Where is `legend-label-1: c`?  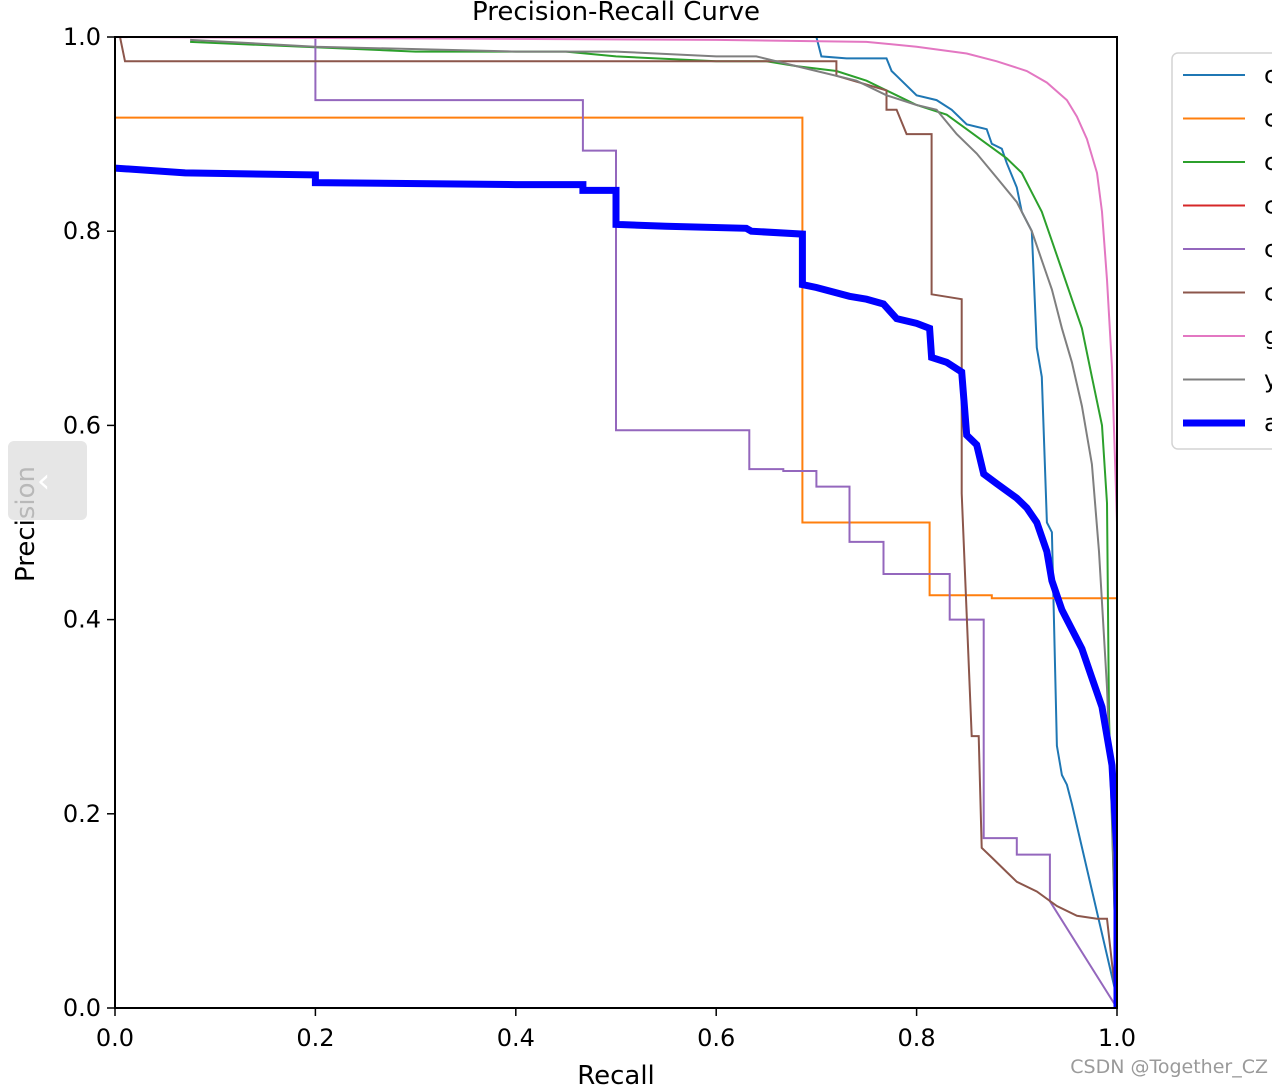 legend-label-1: c is located at coordinates (1268, 119).